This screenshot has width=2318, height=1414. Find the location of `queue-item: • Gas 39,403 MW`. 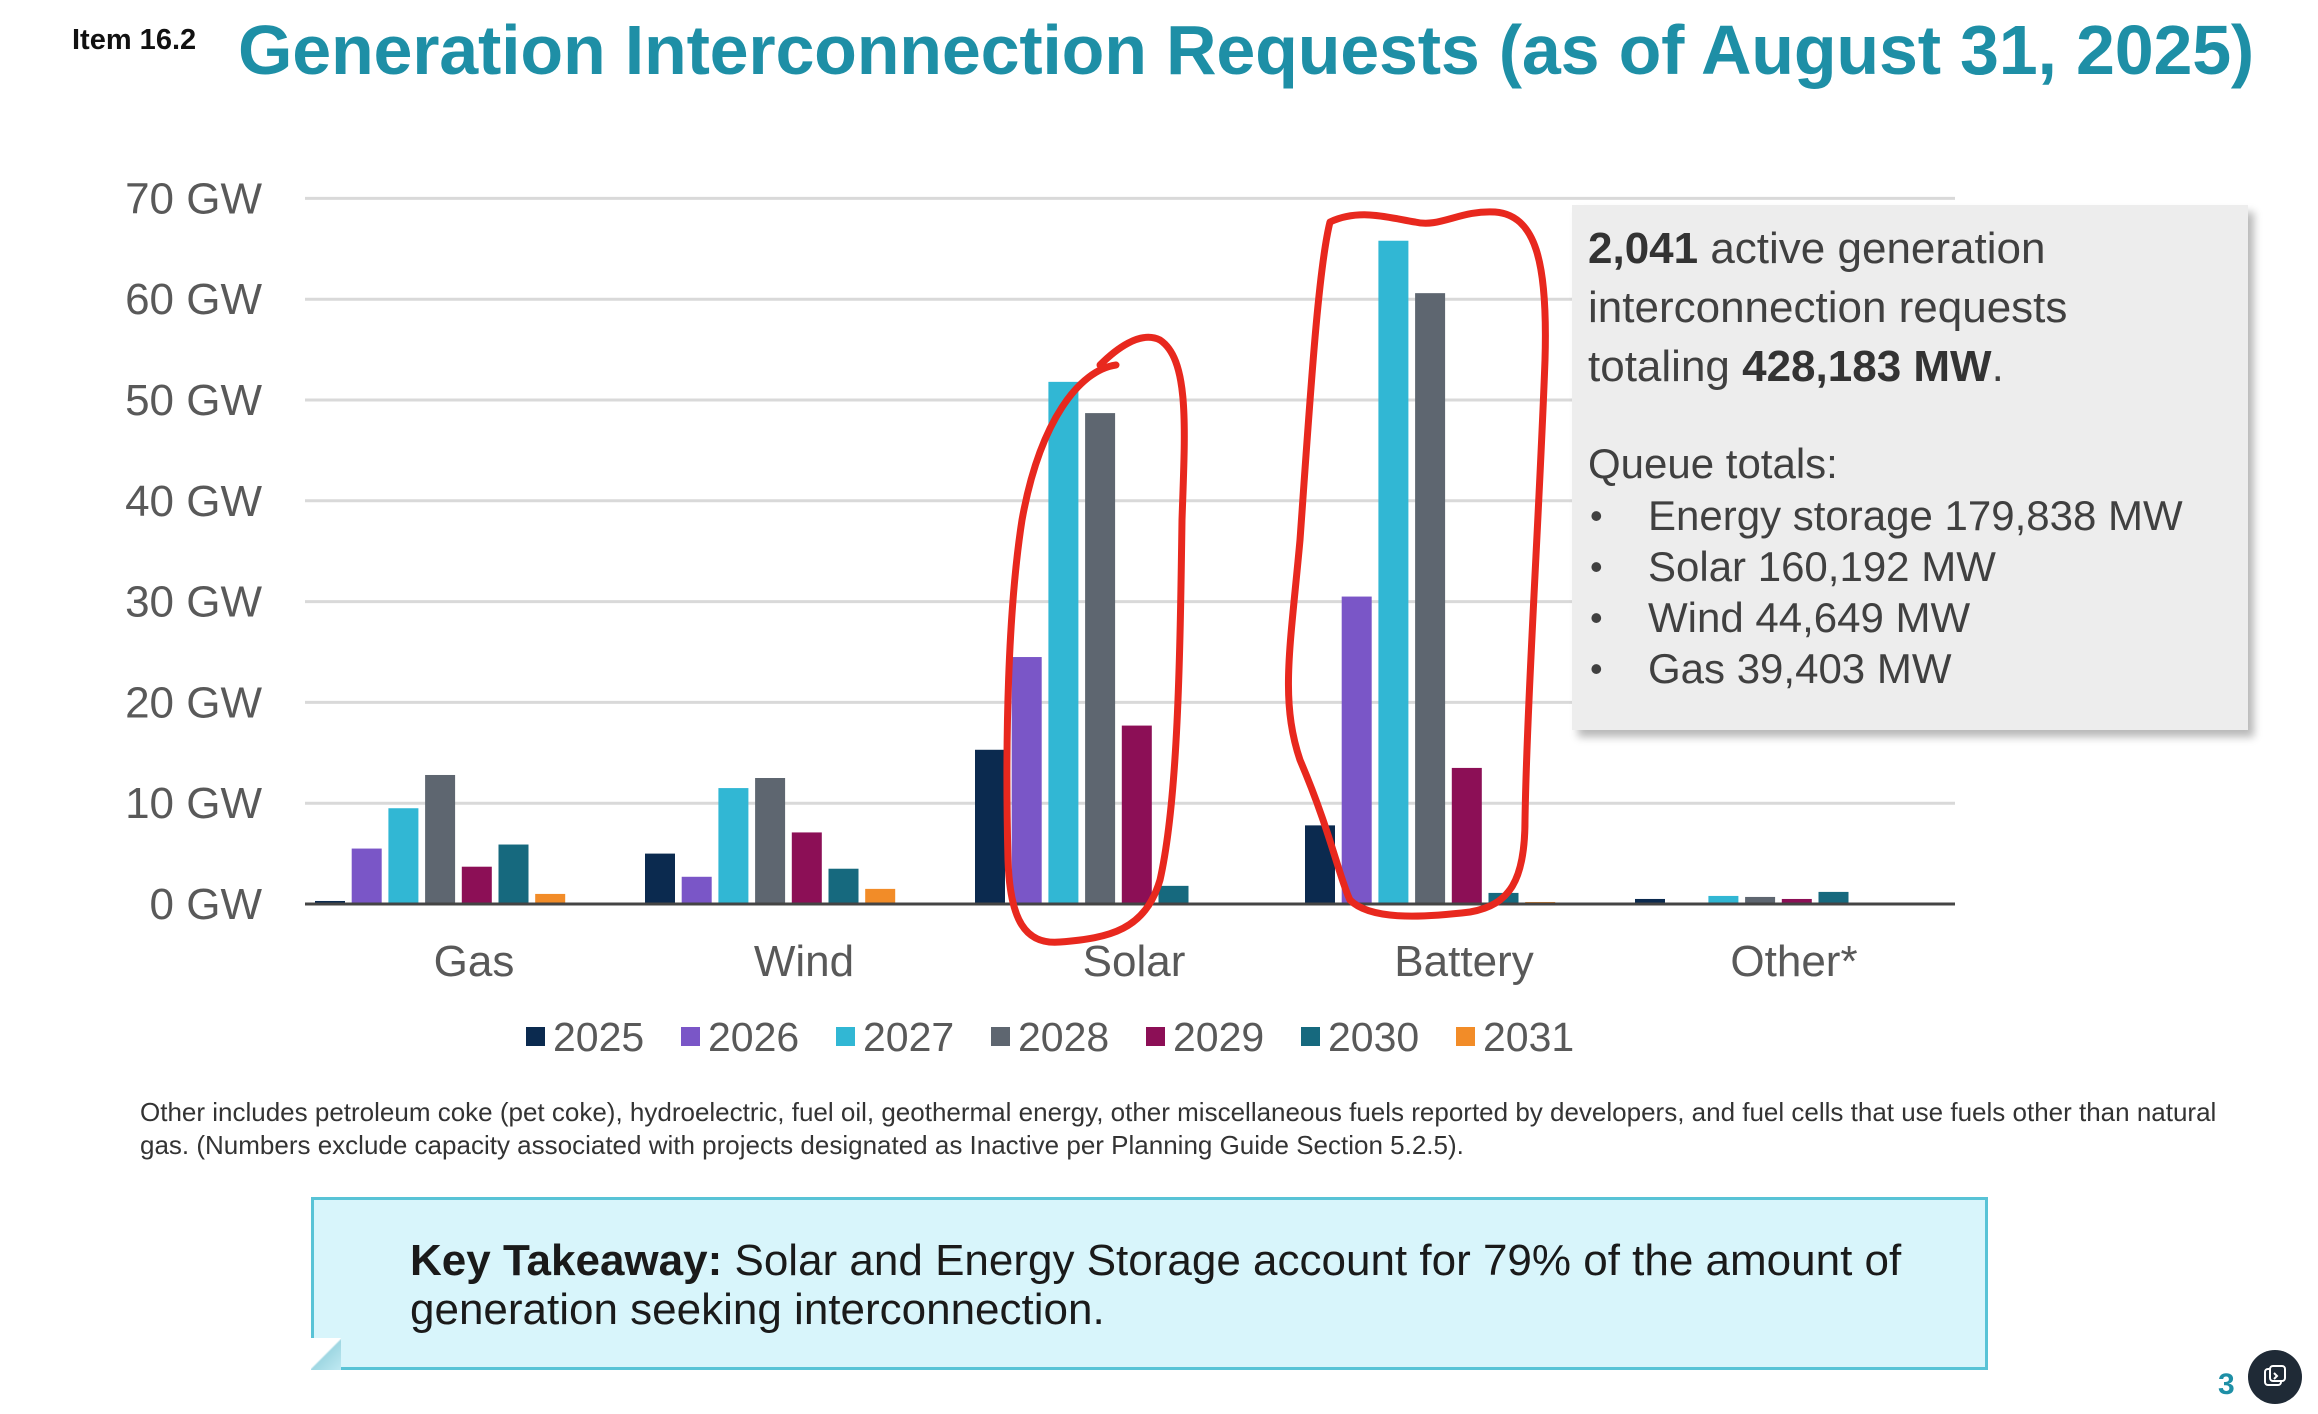

queue-item: • Gas 39,403 MW is located at coordinates (1908, 668).